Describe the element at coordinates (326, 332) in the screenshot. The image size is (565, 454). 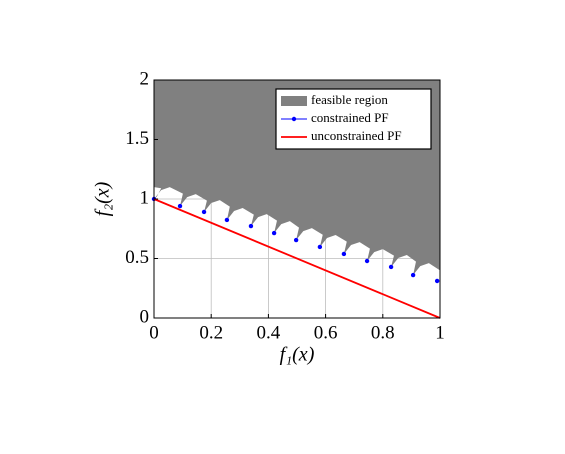
I see `x-tick-label: 0.6` at that location.